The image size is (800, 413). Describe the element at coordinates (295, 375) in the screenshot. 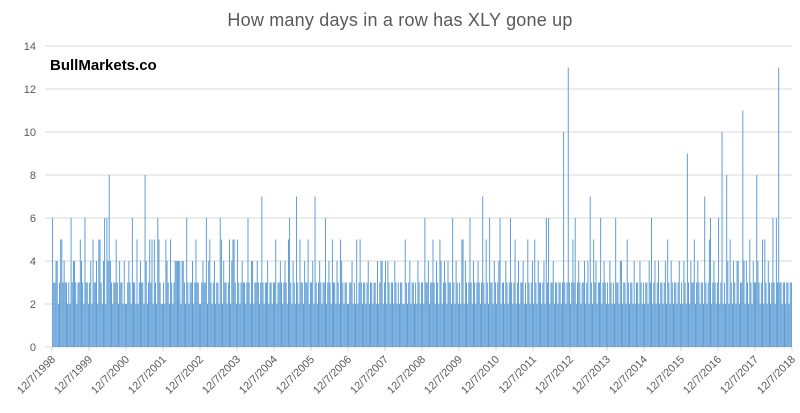

I see `x-tick-label: 12/7/2005` at that location.